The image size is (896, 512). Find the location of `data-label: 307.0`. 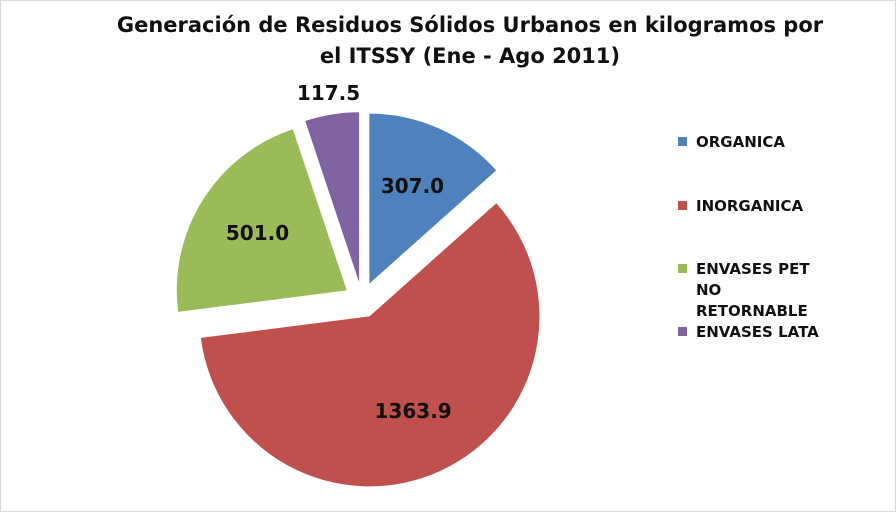

data-label: 307.0 is located at coordinates (412, 186).